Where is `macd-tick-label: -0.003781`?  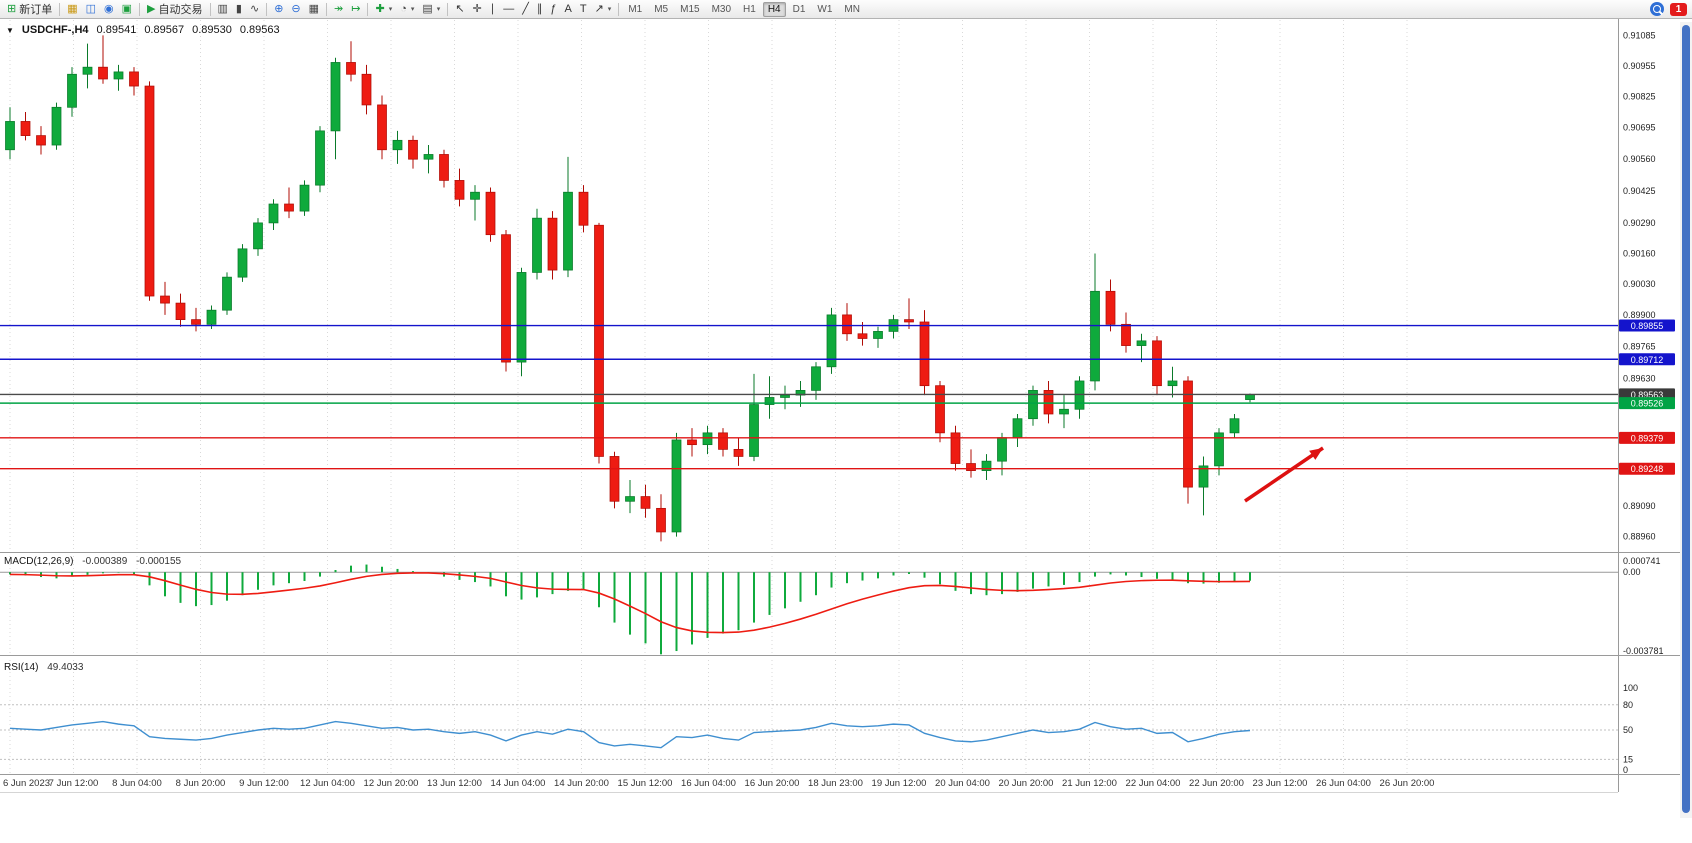
macd-tick-label: -0.003781 is located at coordinates (1643, 651).